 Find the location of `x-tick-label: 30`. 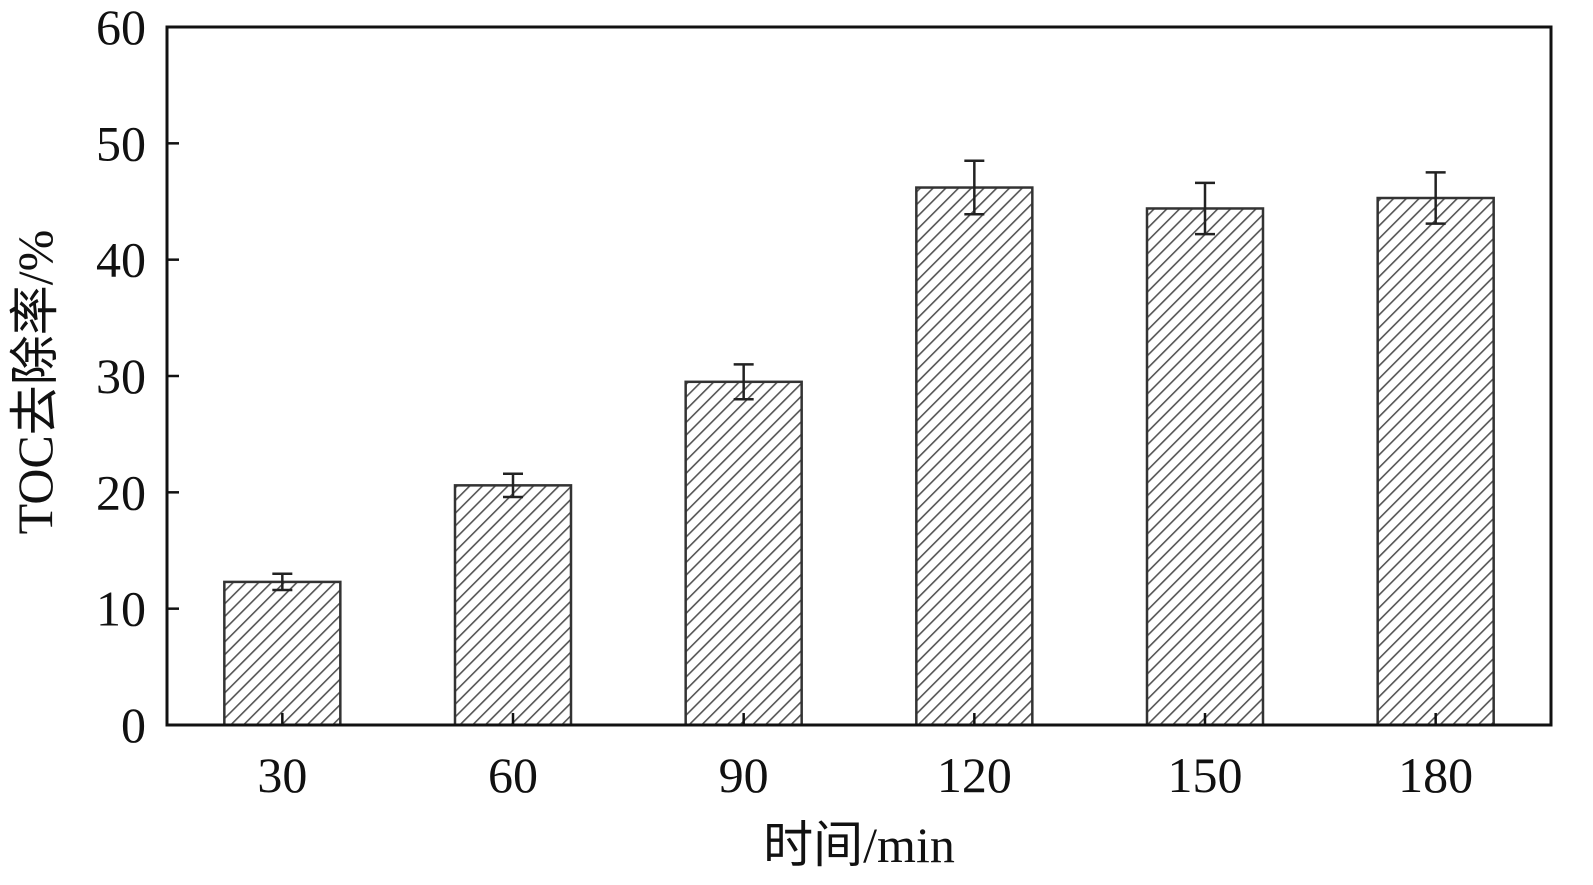

x-tick-label: 30 is located at coordinates (282, 775).